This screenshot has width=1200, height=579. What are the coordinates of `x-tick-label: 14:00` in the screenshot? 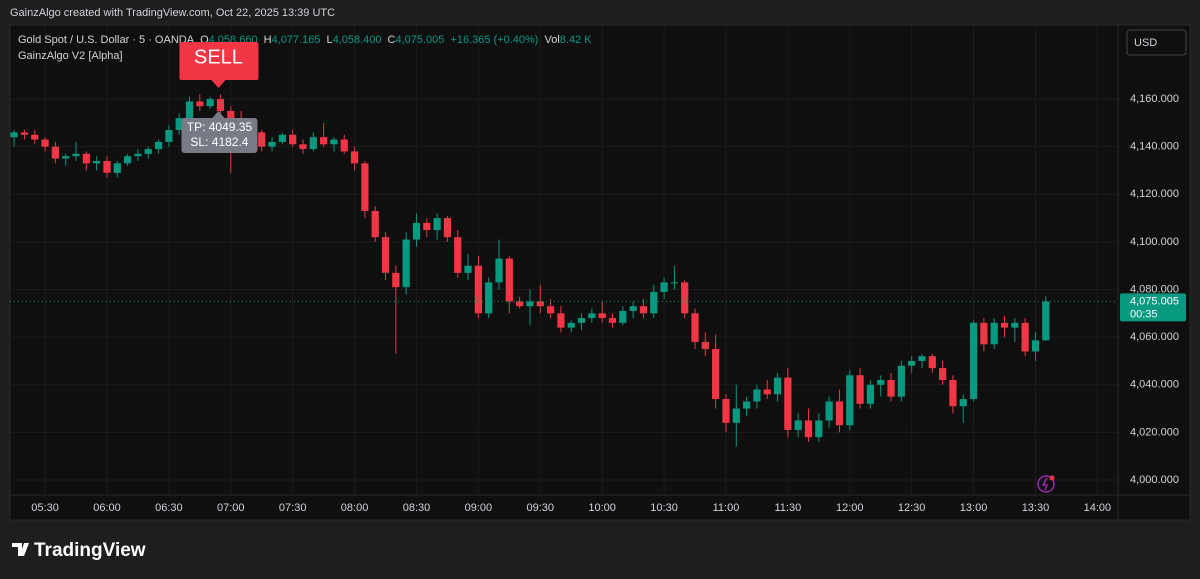 It's located at (1098, 508).